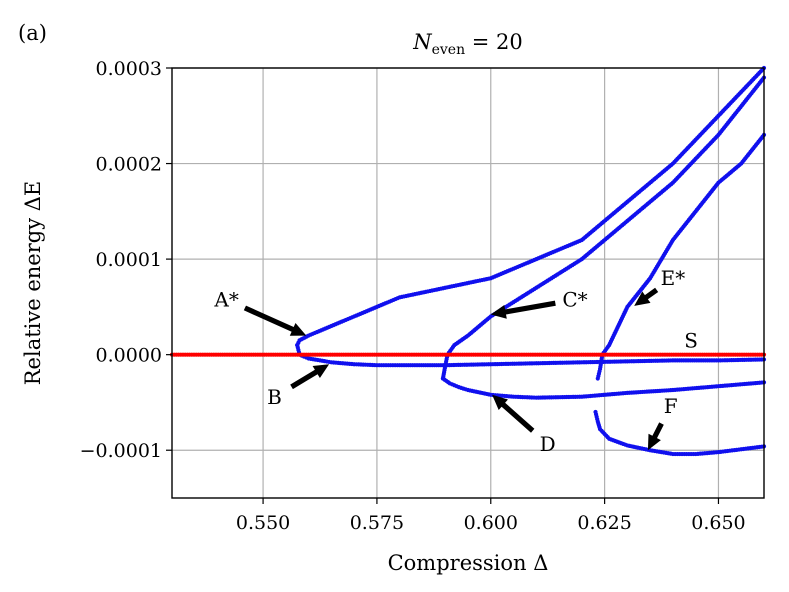 This screenshot has height=592, width=789. Describe the element at coordinates (691, 340) in the screenshot. I see `annotation-label: S` at that location.